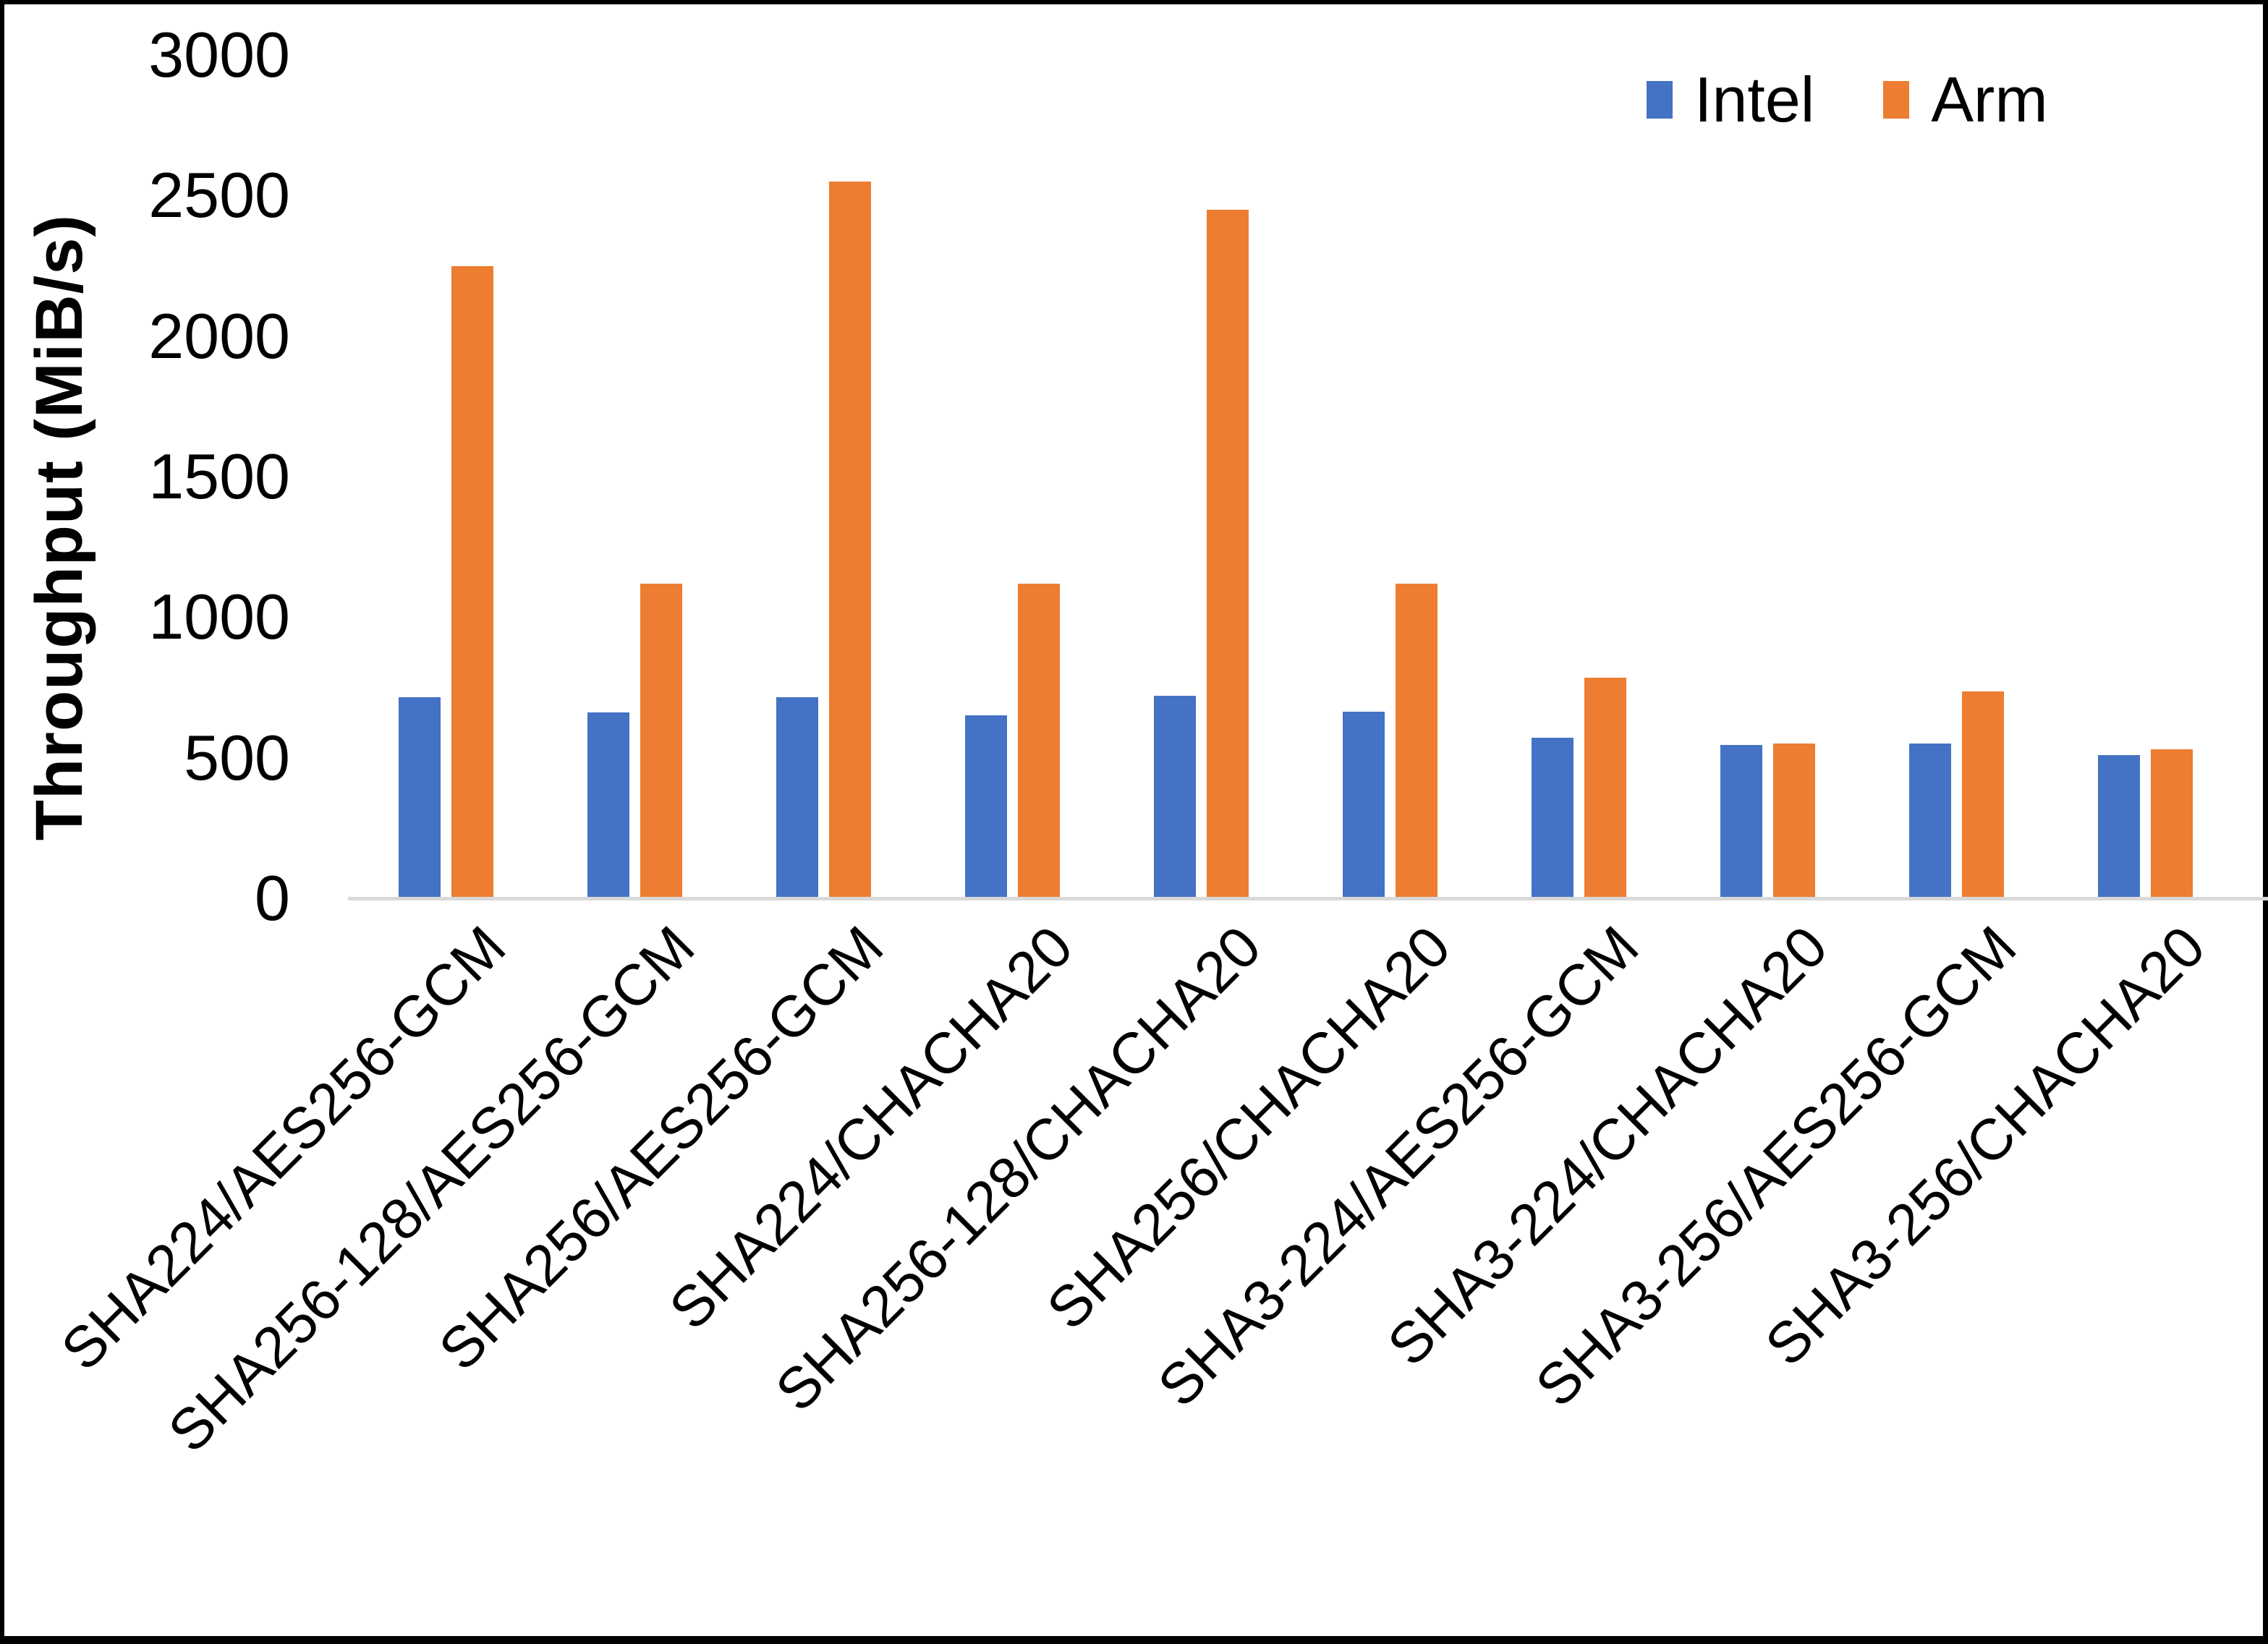 Image resolution: width=2268 pixels, height=1644 pixels. What do you see at coordinates (1847, 100) in the screenshot?
I see `legend: Intel Arm` at bounding box center [1847, 100].